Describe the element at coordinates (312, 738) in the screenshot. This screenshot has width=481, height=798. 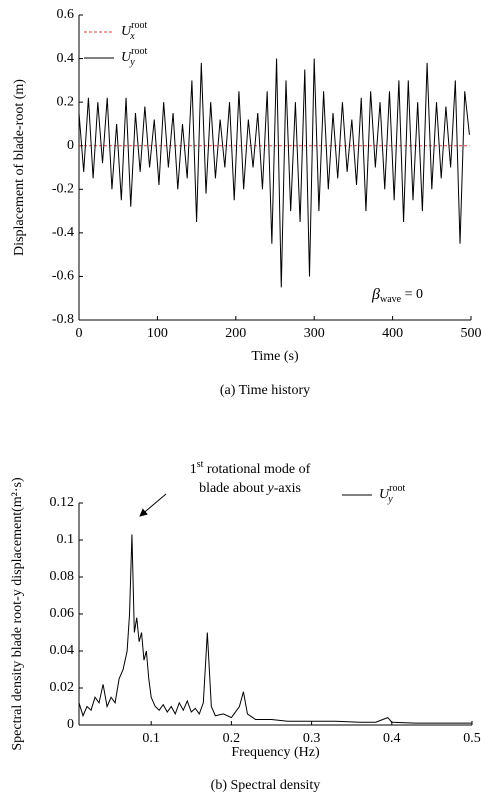
I see `x-tick-label: 0.3` at that location.